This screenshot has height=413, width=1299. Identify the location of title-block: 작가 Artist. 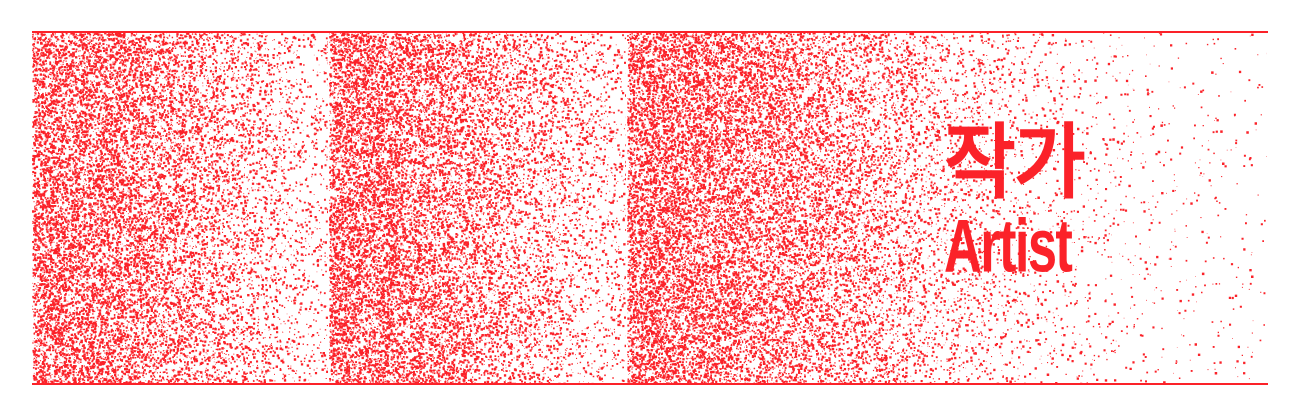
(1054, 196).